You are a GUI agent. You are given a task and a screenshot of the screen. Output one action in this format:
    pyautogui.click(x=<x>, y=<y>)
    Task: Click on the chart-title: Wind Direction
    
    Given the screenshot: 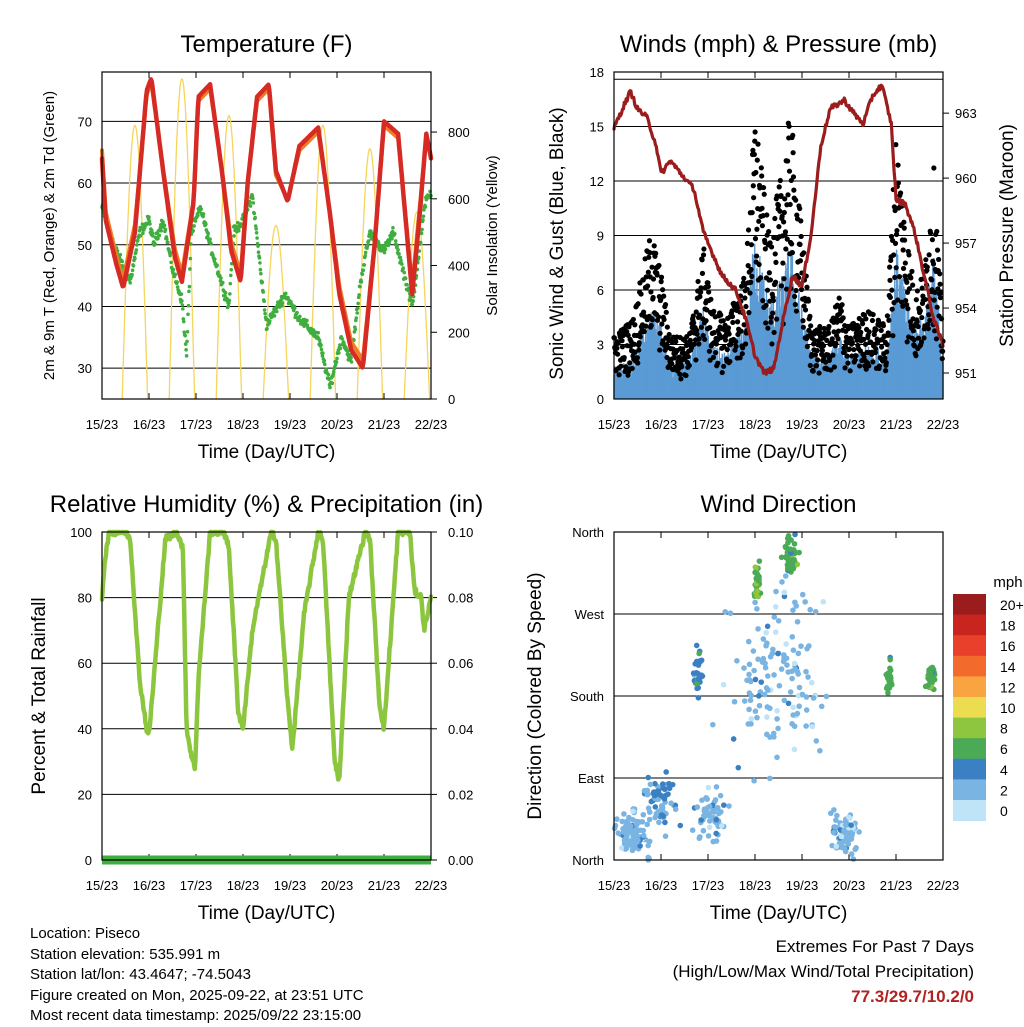 What is the action you would take?
    pyautogui.click(x=778, y=504)
    